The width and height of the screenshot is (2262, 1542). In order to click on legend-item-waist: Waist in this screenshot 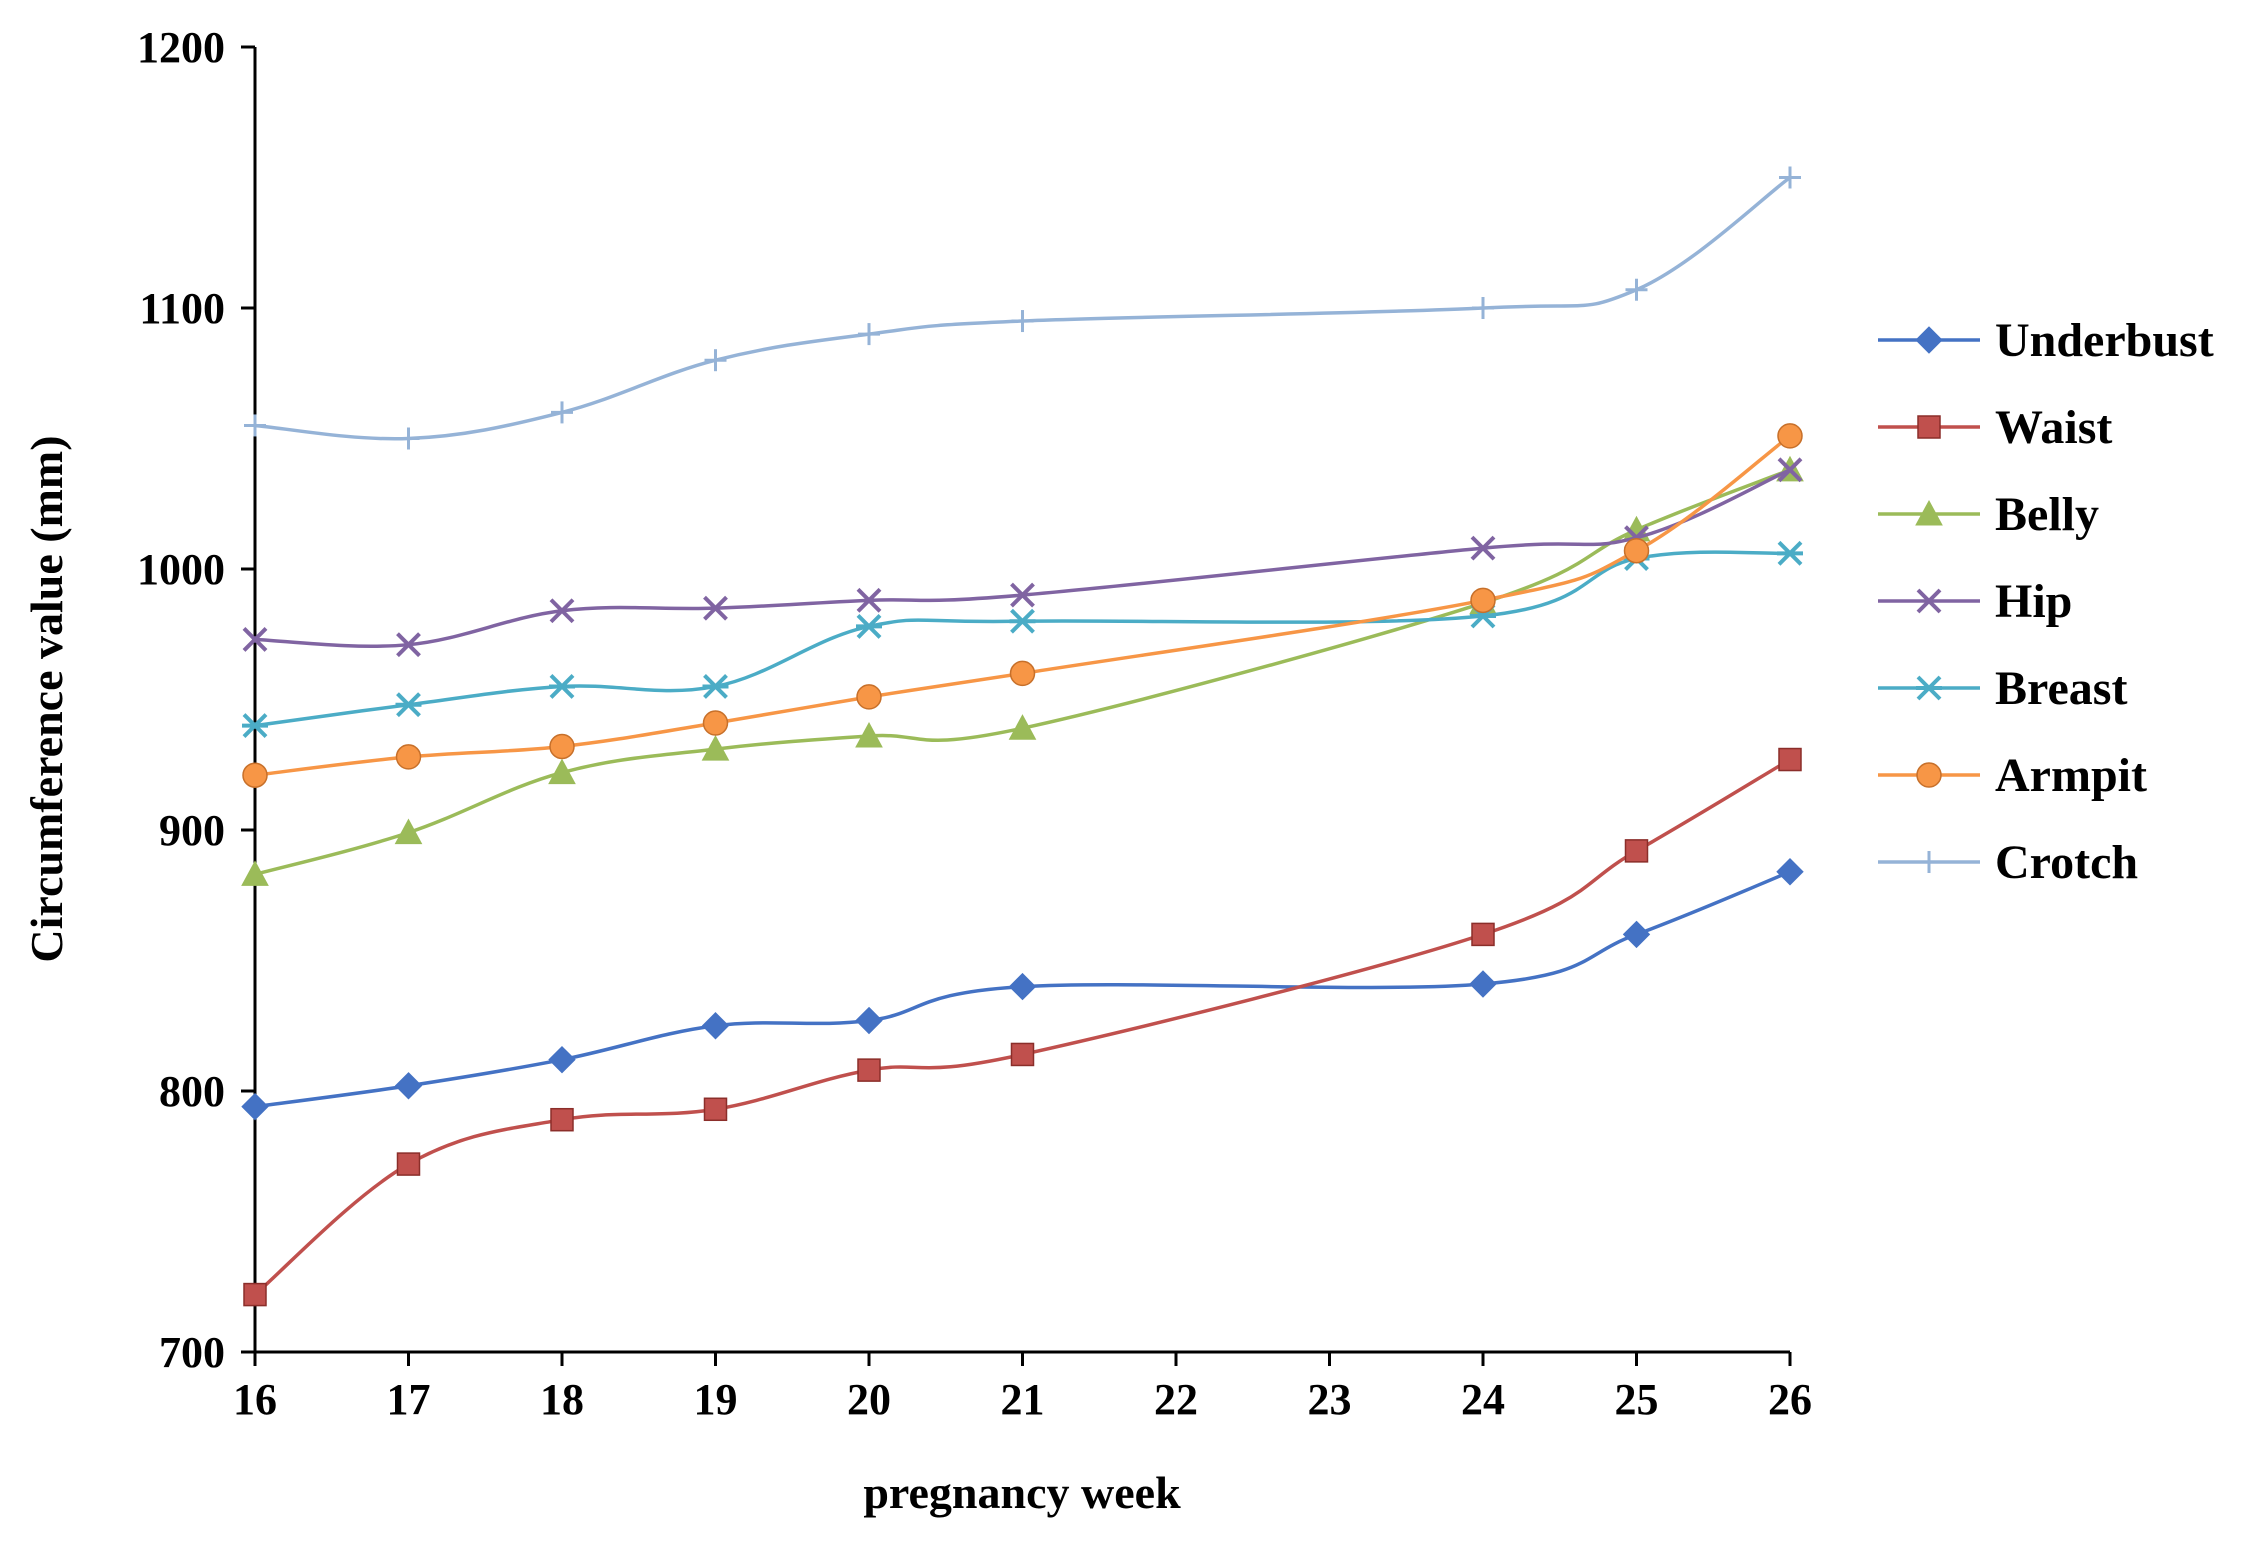, I will do `click(1995, 427)`.